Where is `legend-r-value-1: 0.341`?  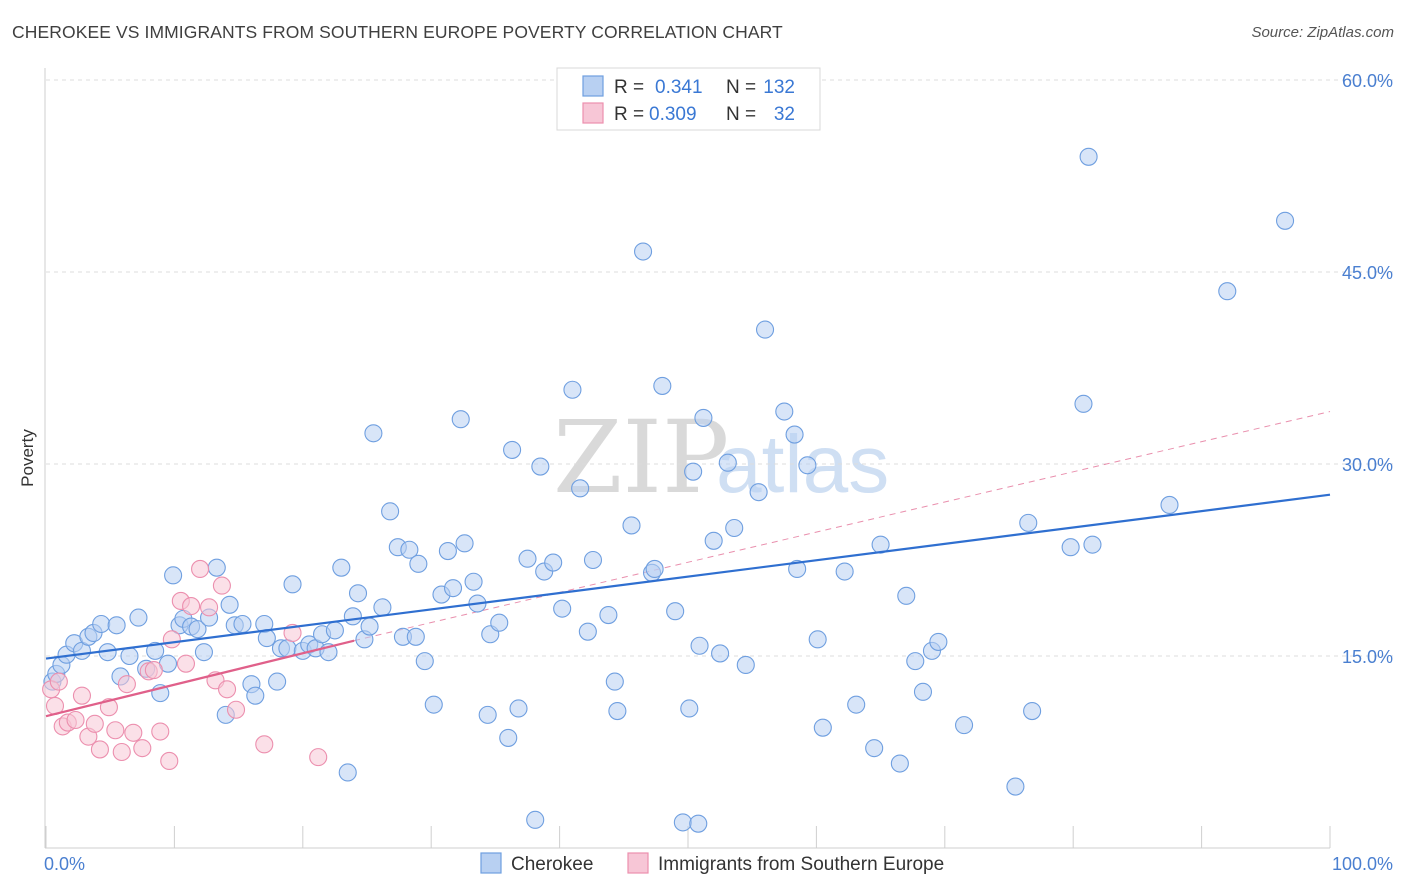 legend-r-value-1: 0.341 is located at coordinates (679, 87).